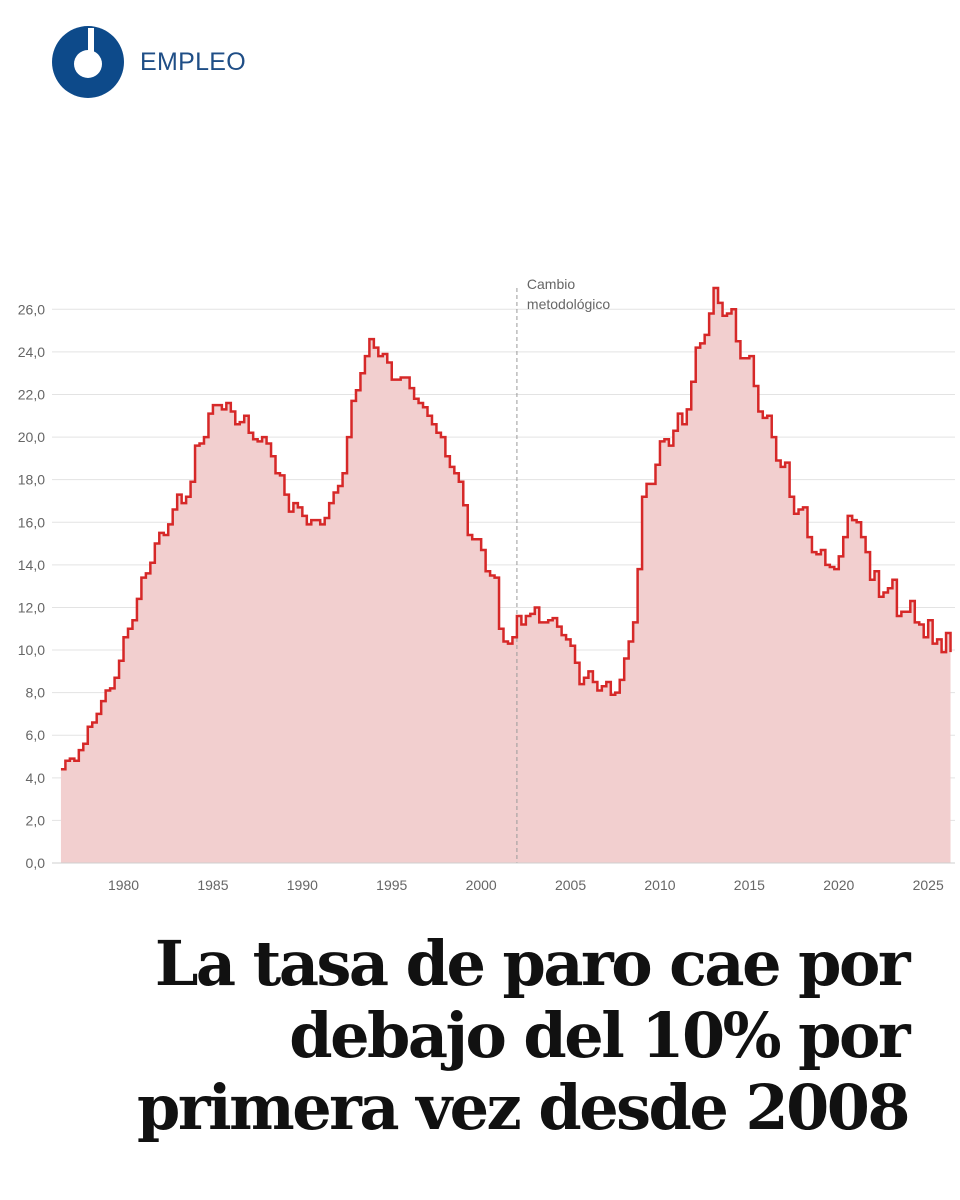  I want to click on annotation-label: metodológico, so click(568, 304).